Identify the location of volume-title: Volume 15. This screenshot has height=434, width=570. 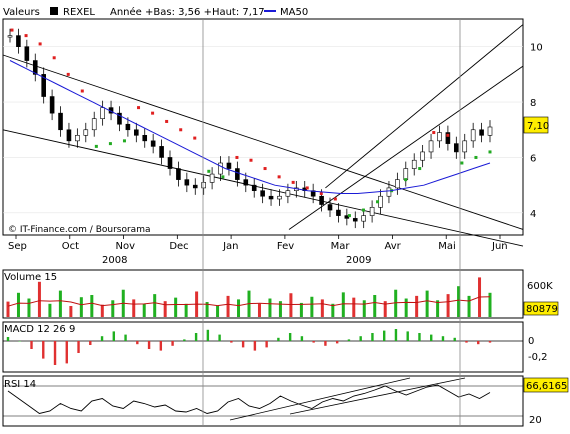
(30, 277).